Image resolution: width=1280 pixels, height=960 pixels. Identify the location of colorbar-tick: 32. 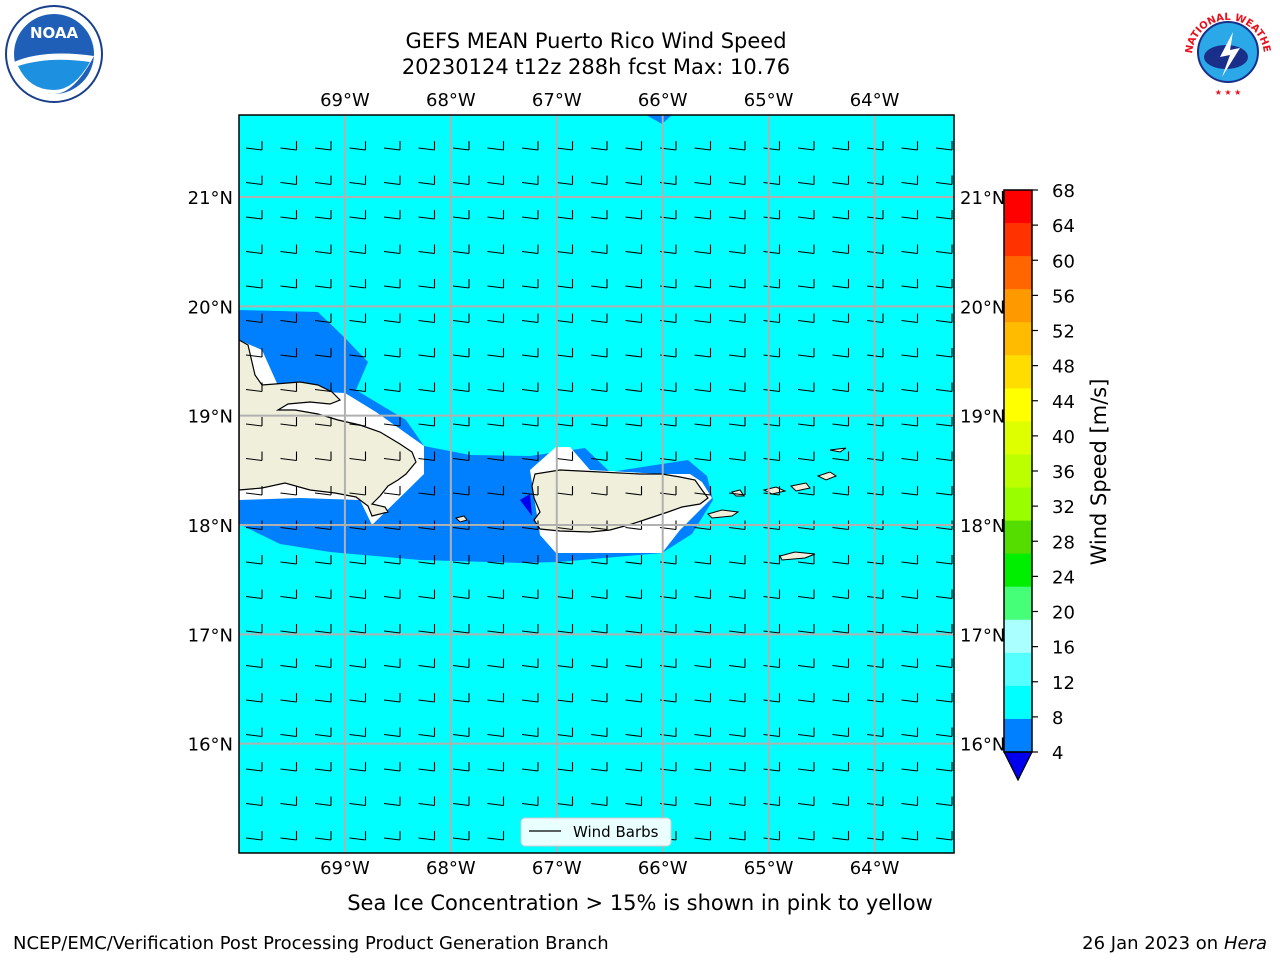
(1063, 507).